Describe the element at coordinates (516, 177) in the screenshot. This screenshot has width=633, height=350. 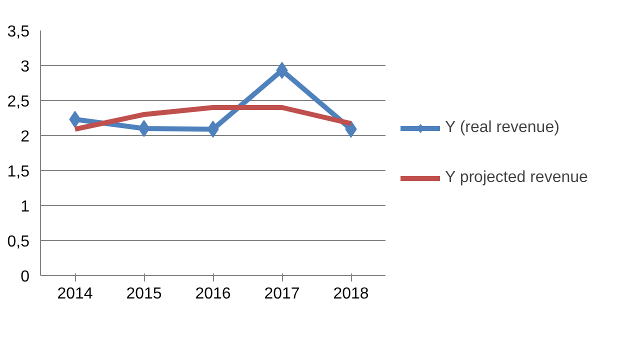
I see `legend-label: Y projected revenue` at that location.